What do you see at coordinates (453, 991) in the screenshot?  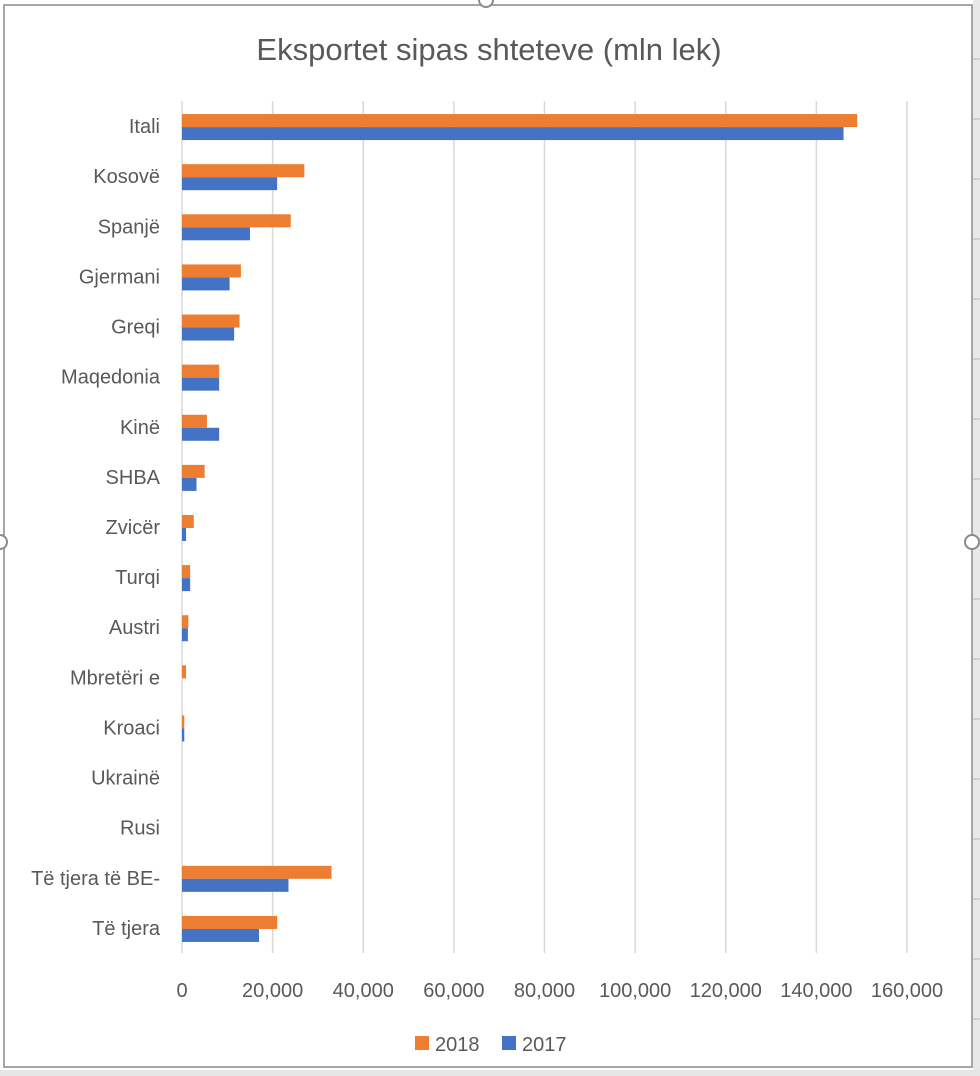 I see `x-tick-label: 60,000` at bounding box center [453, 991].